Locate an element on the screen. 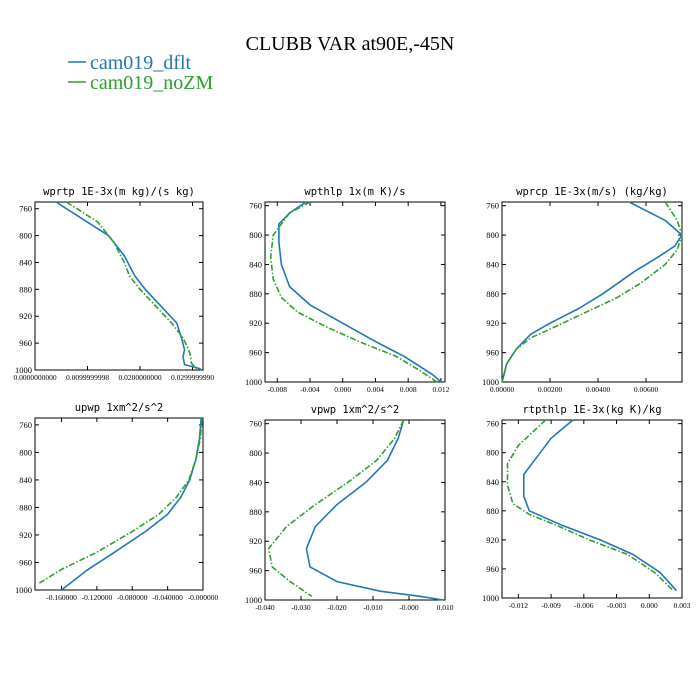 This screenshot has width=700, height=700. x-tick-label: -0.009 is located at coordinates (551, 605).